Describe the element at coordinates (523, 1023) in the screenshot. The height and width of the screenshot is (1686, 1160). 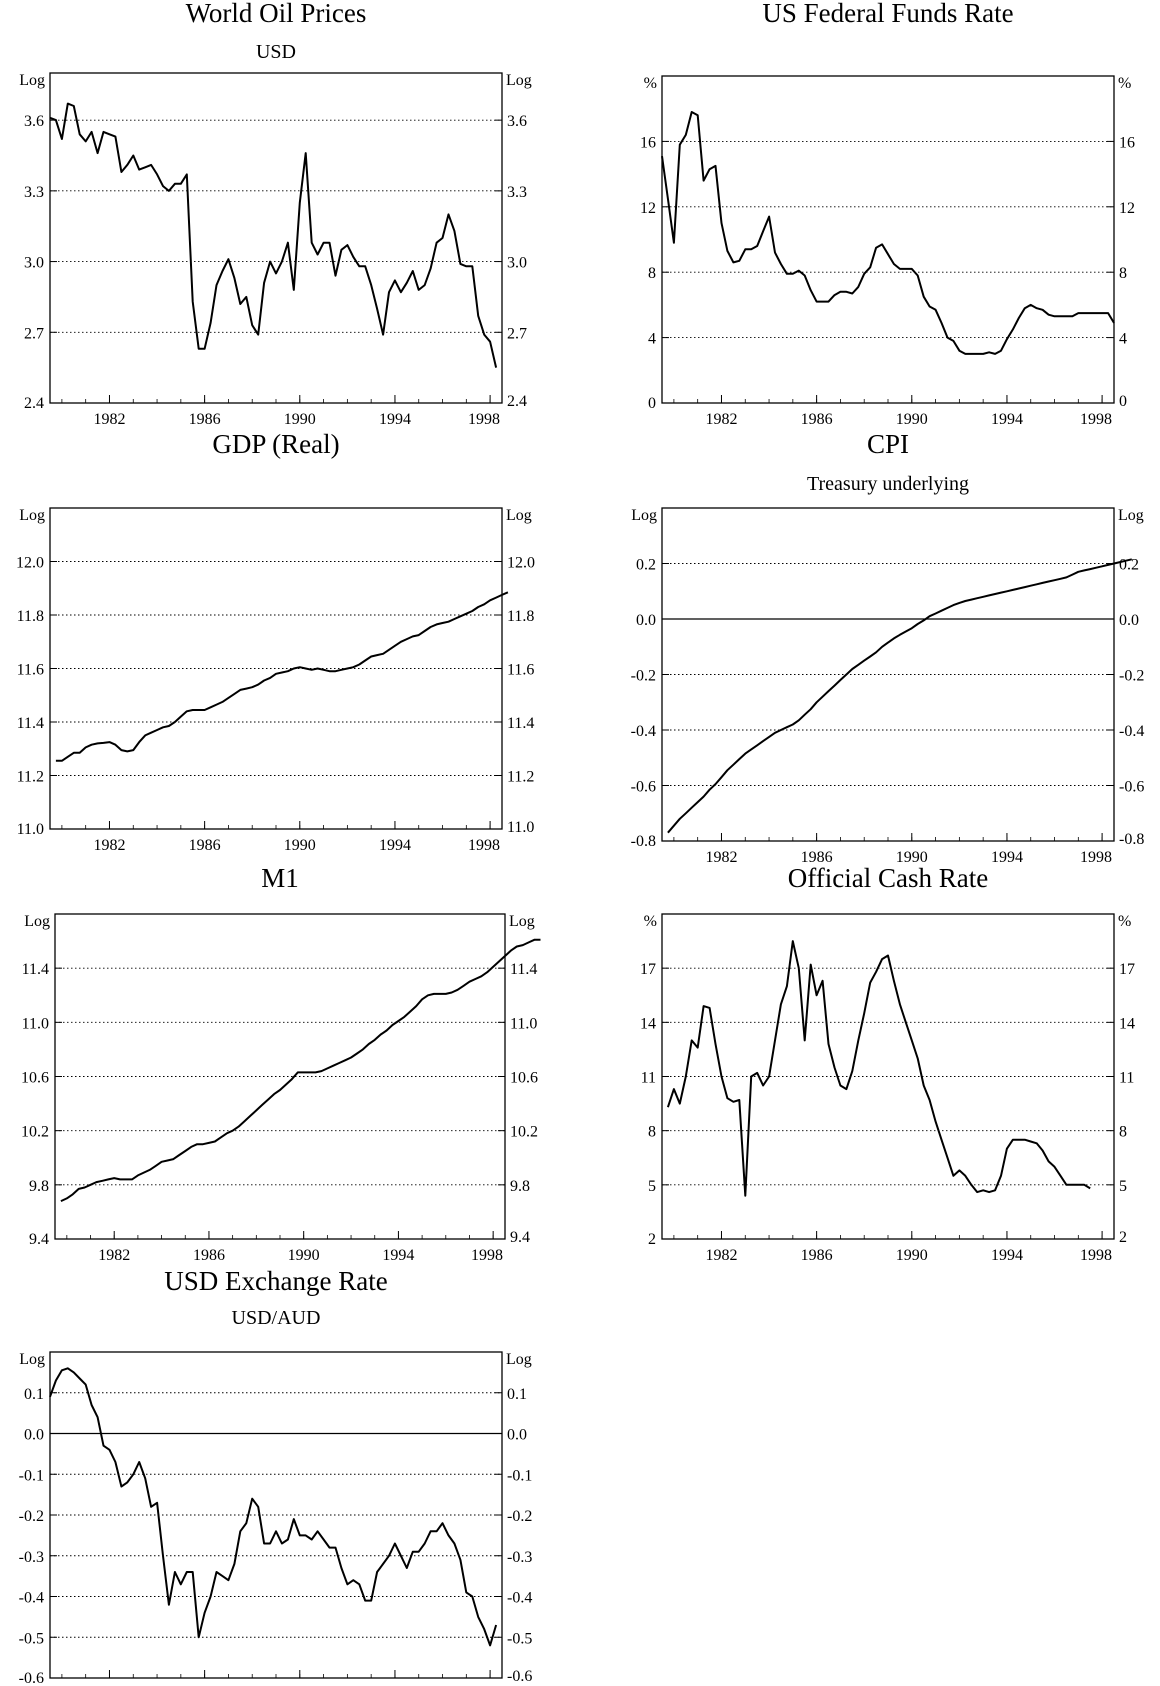
I see `y-tick-label-right: 11.0` at that location.